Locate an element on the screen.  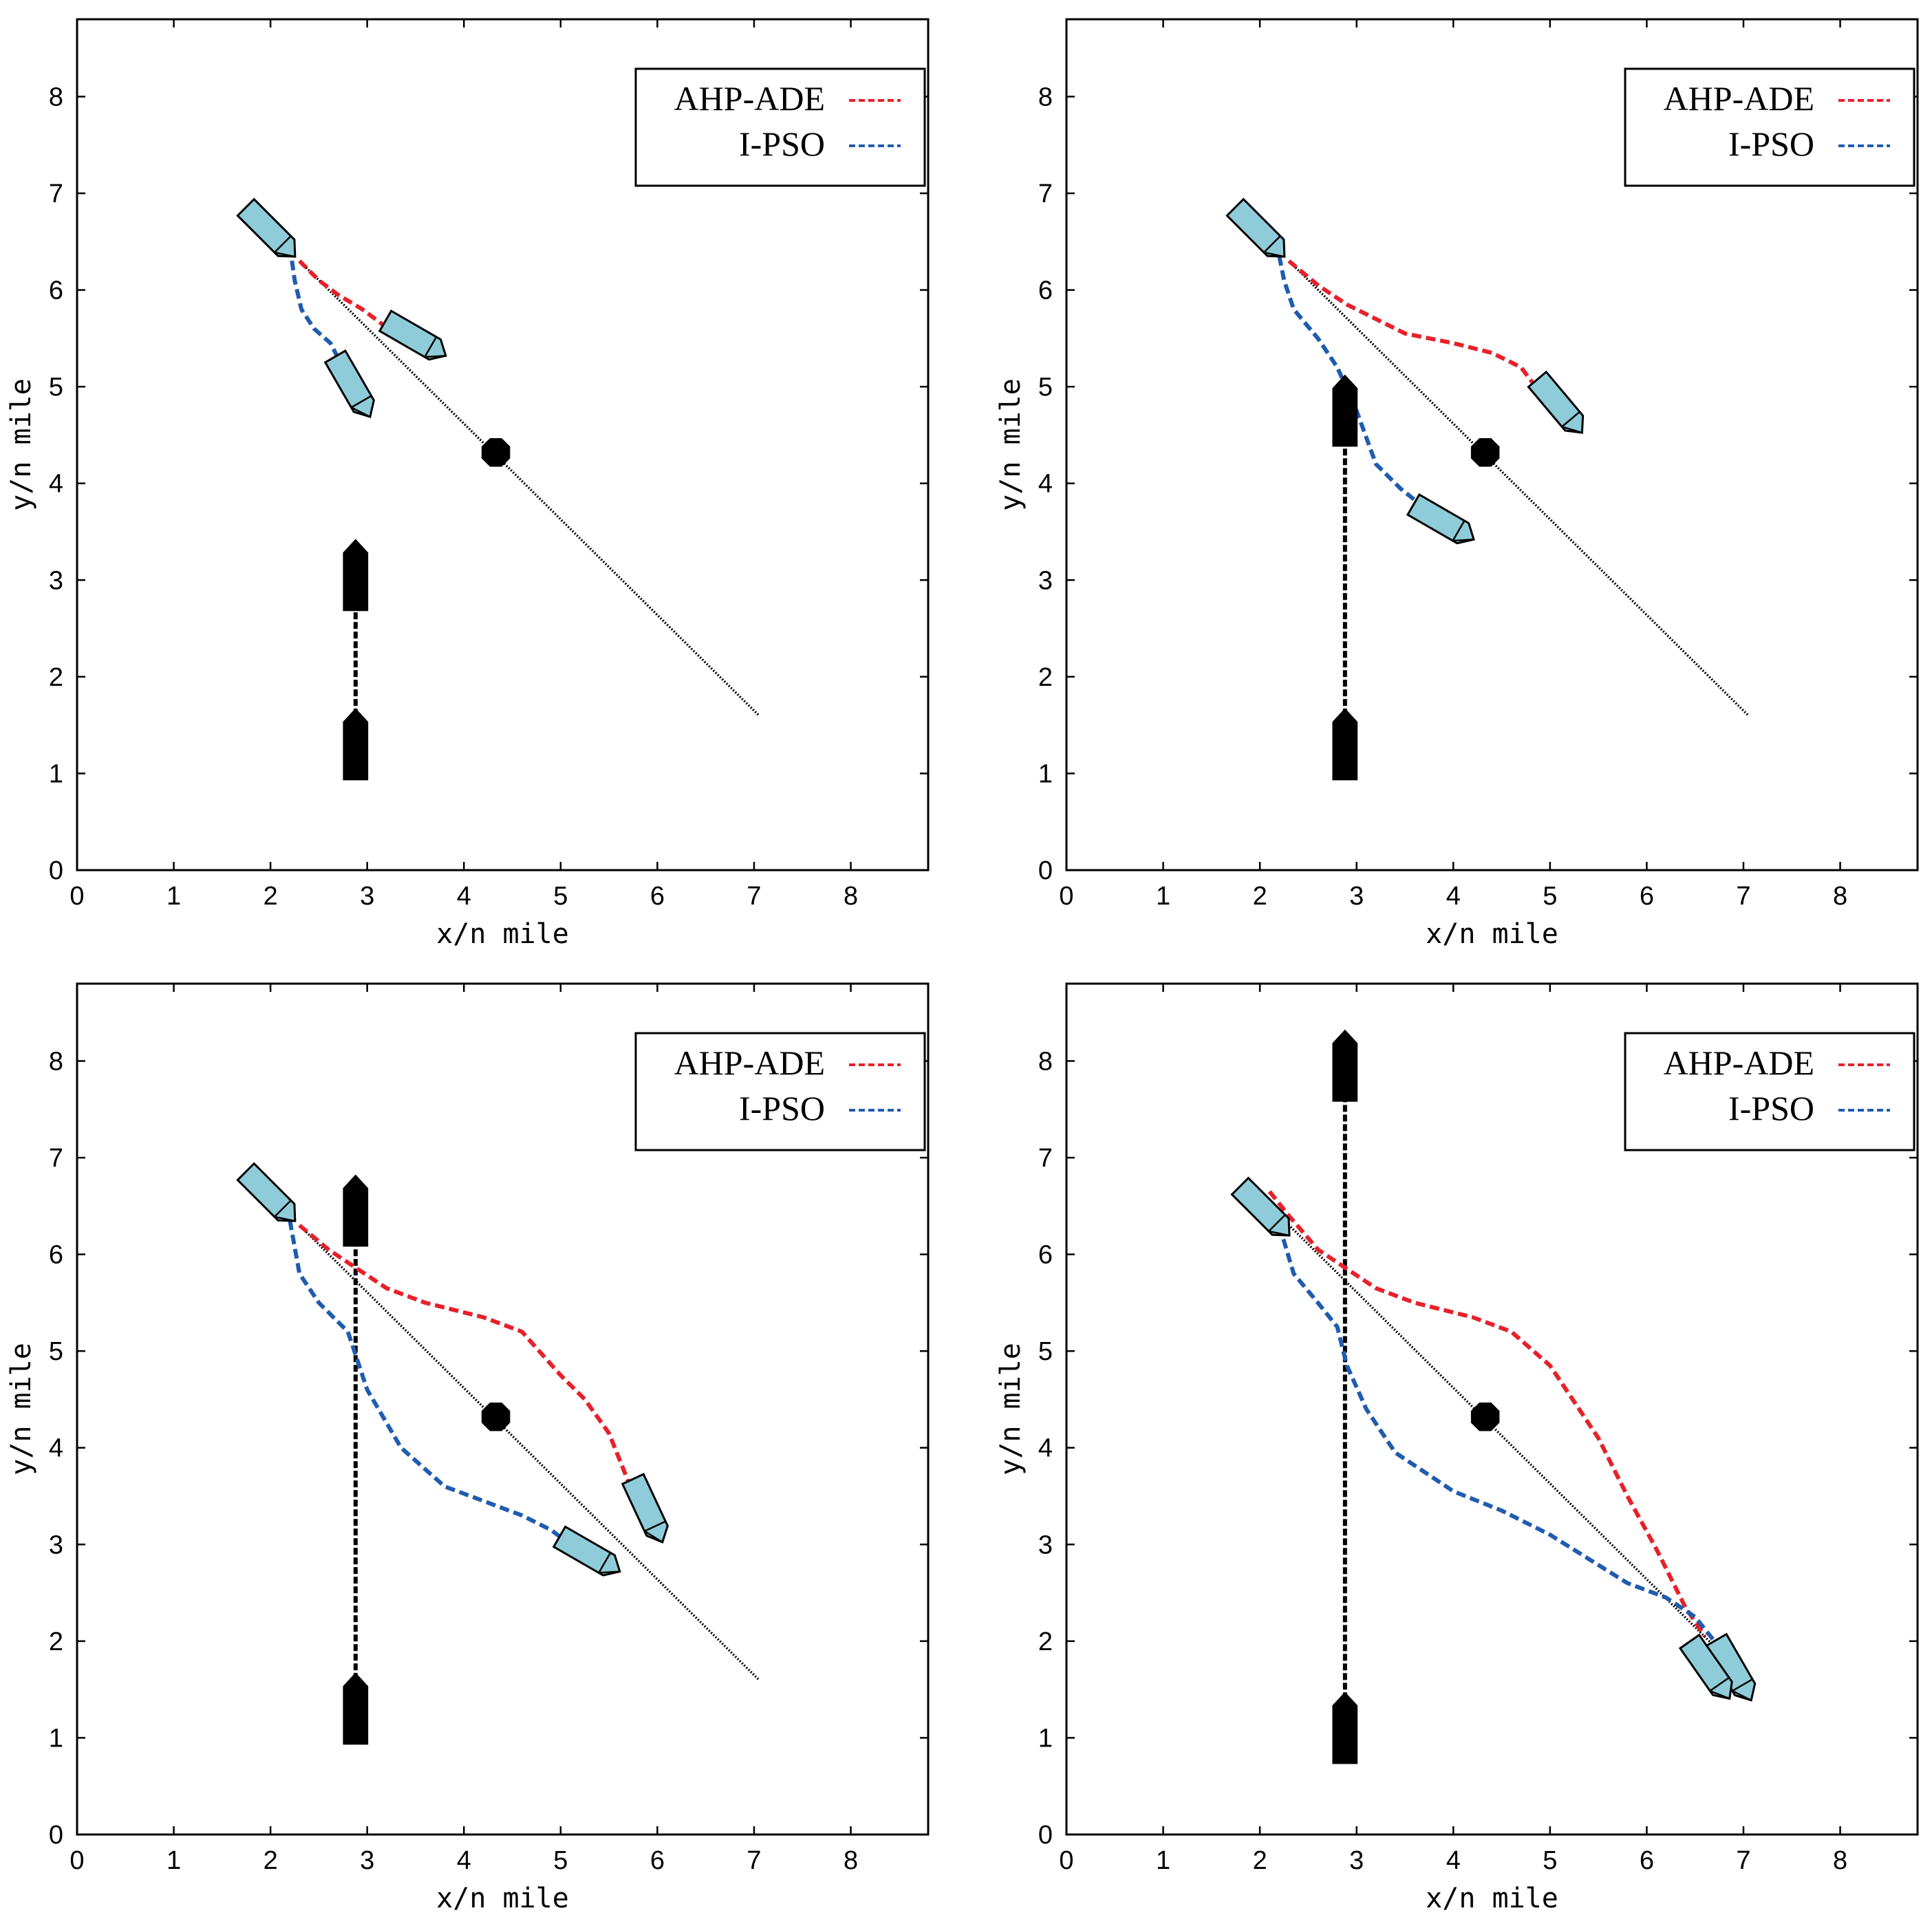
y-tick-label: 2 is located at coordinates (56, 677).